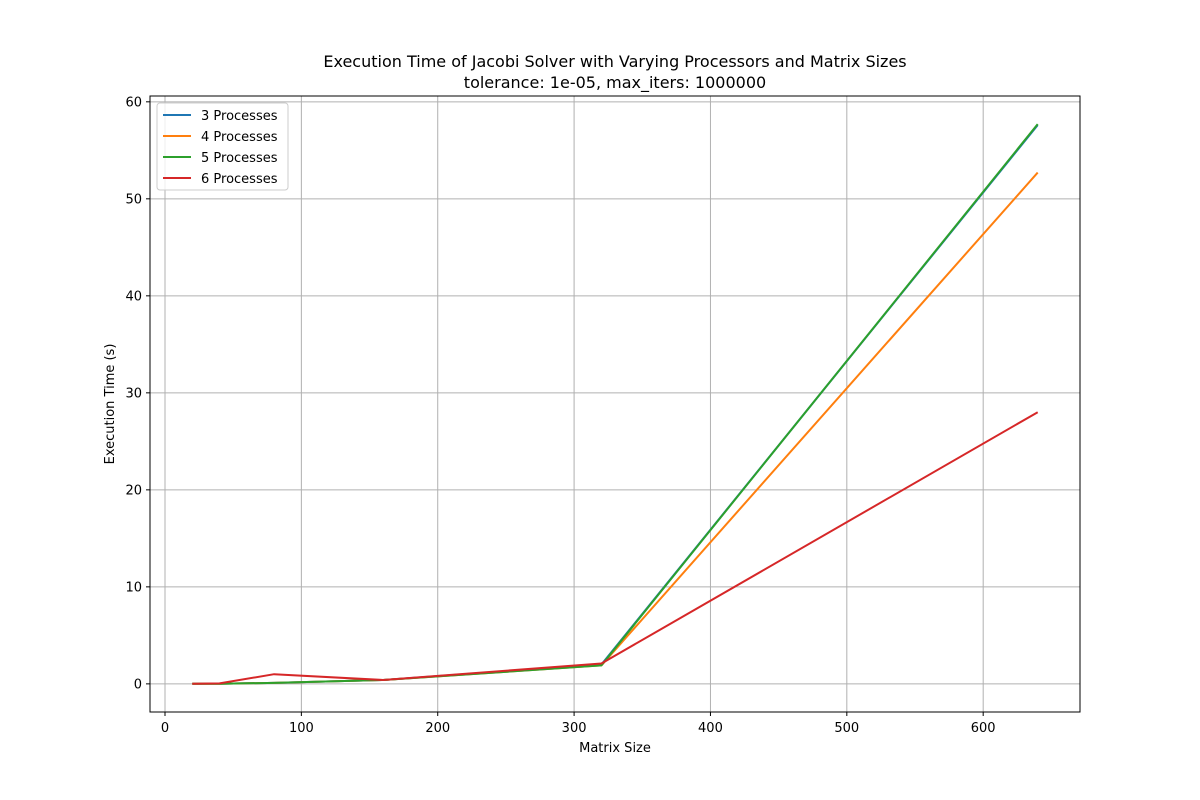 The width and height of the screenshot is (1200, 800). Describe the element at coordinates (983, 728) in the screenshot. I see `x-tick-label: 600` at that location.